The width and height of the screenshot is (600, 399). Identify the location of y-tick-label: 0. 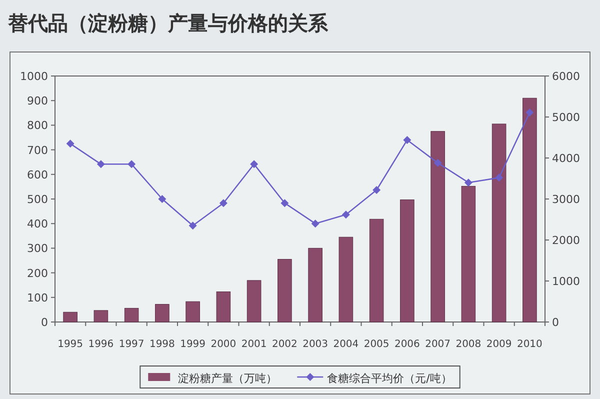
(44, 322).